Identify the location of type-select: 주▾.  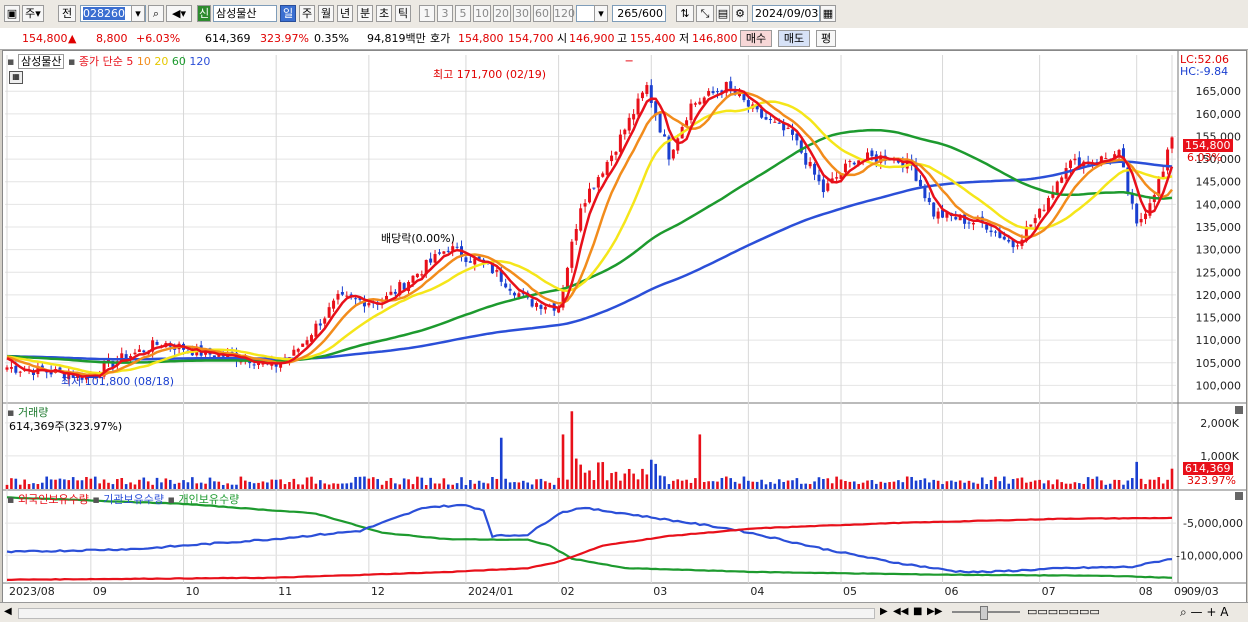
(33, 13).